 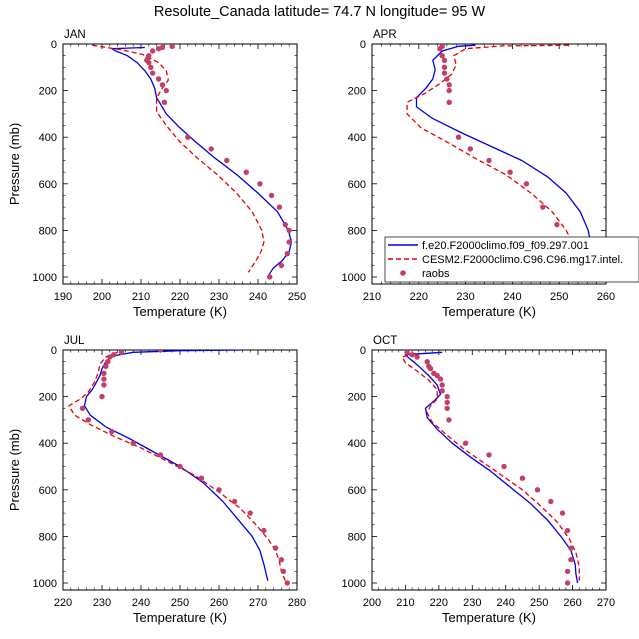 I want to click on legend-label-obs: raobs, so click(x=436, y=274).